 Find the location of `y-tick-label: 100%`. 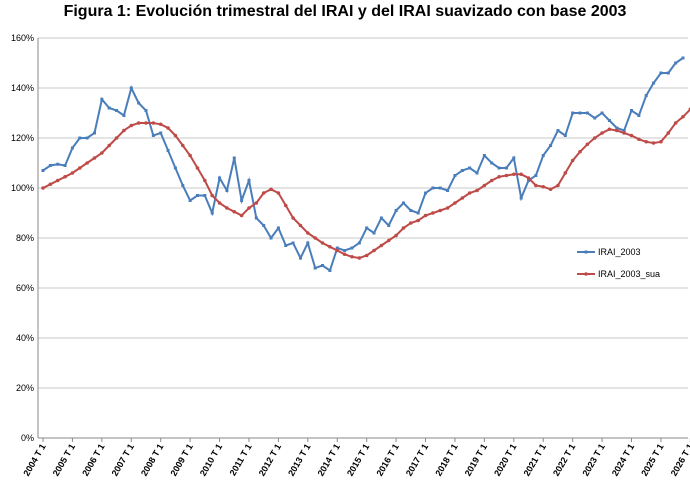

y-tick-label: 100% is located at coordinates (22, 188).